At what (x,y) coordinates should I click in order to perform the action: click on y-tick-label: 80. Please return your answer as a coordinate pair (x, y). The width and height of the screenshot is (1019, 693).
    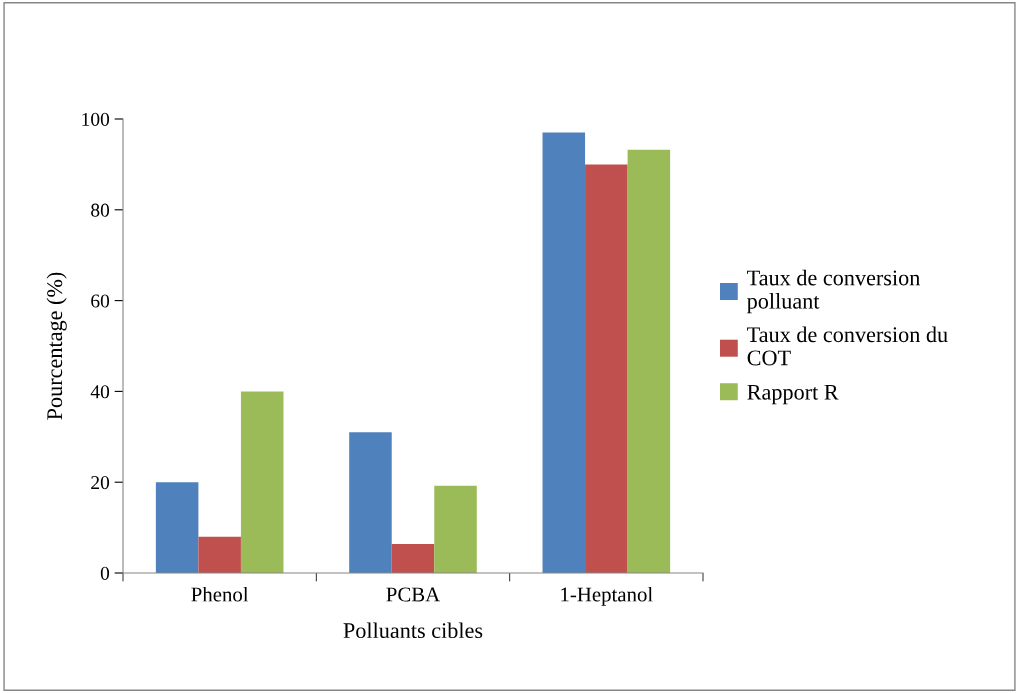
    Looking at the image, I should click on (100, 210).